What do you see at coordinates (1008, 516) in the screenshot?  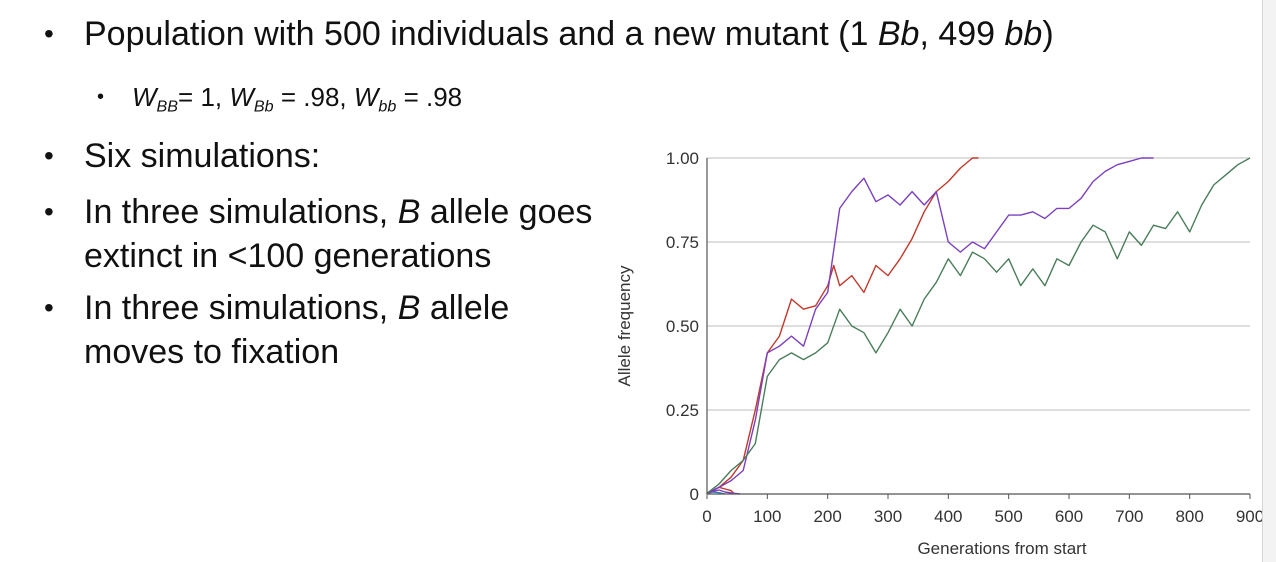 I see `x-tick-label: 500` at bounding box center [1008, 516].